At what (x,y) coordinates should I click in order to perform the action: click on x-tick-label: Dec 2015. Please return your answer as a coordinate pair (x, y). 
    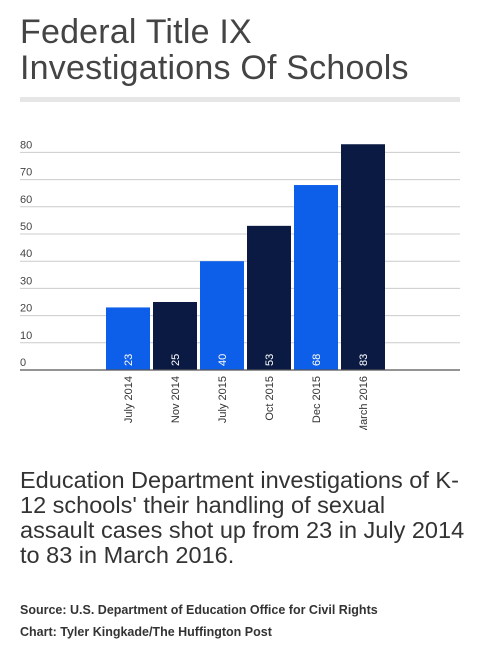
    Looking at the image, I should click on (317, 399).